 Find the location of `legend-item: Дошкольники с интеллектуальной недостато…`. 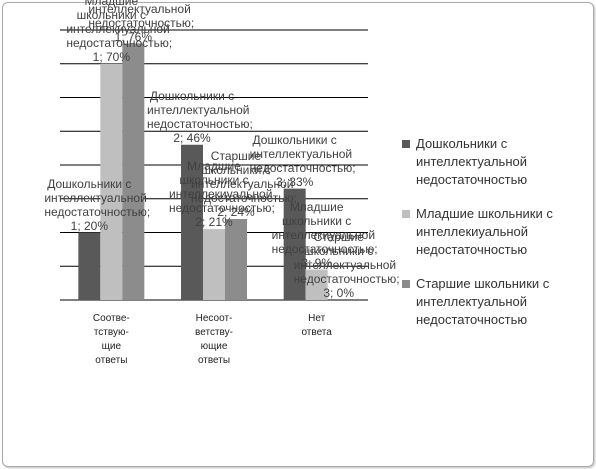

legend-item: Дошкольники с интеллектуальной недостато… is located at coordinates (492, 162).